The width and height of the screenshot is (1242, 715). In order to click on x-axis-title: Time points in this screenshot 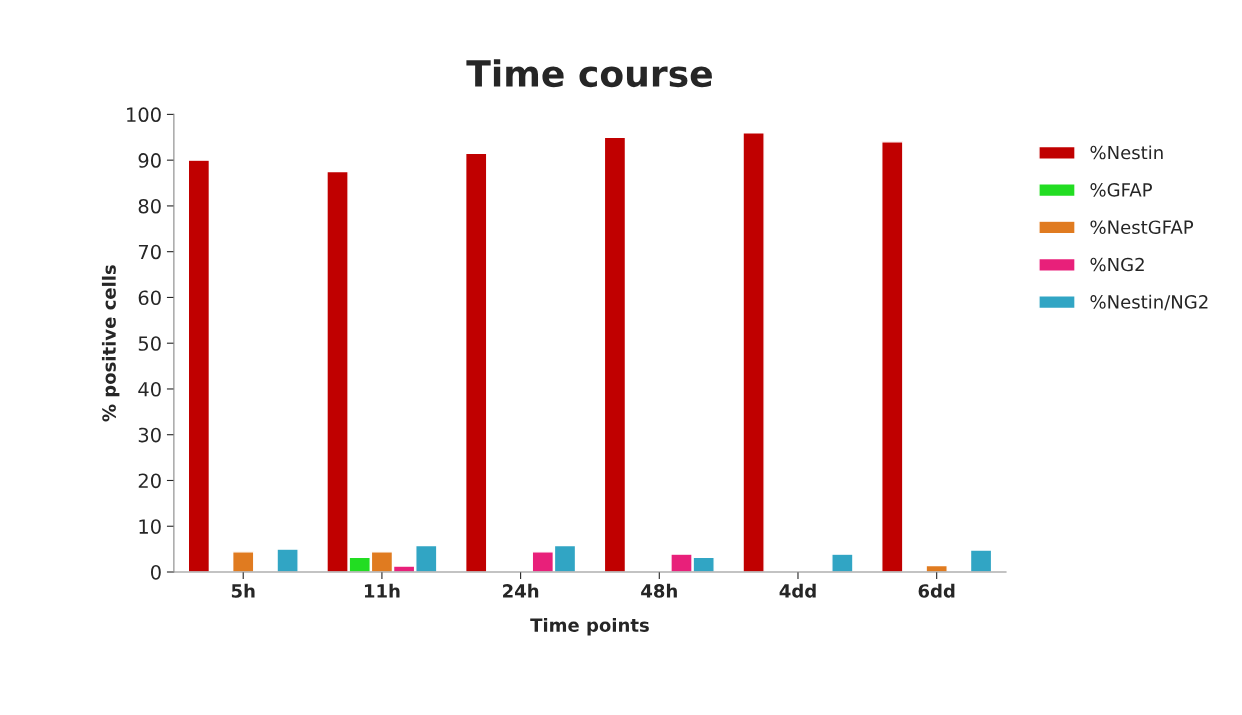, I will do `click(589, 626)`.